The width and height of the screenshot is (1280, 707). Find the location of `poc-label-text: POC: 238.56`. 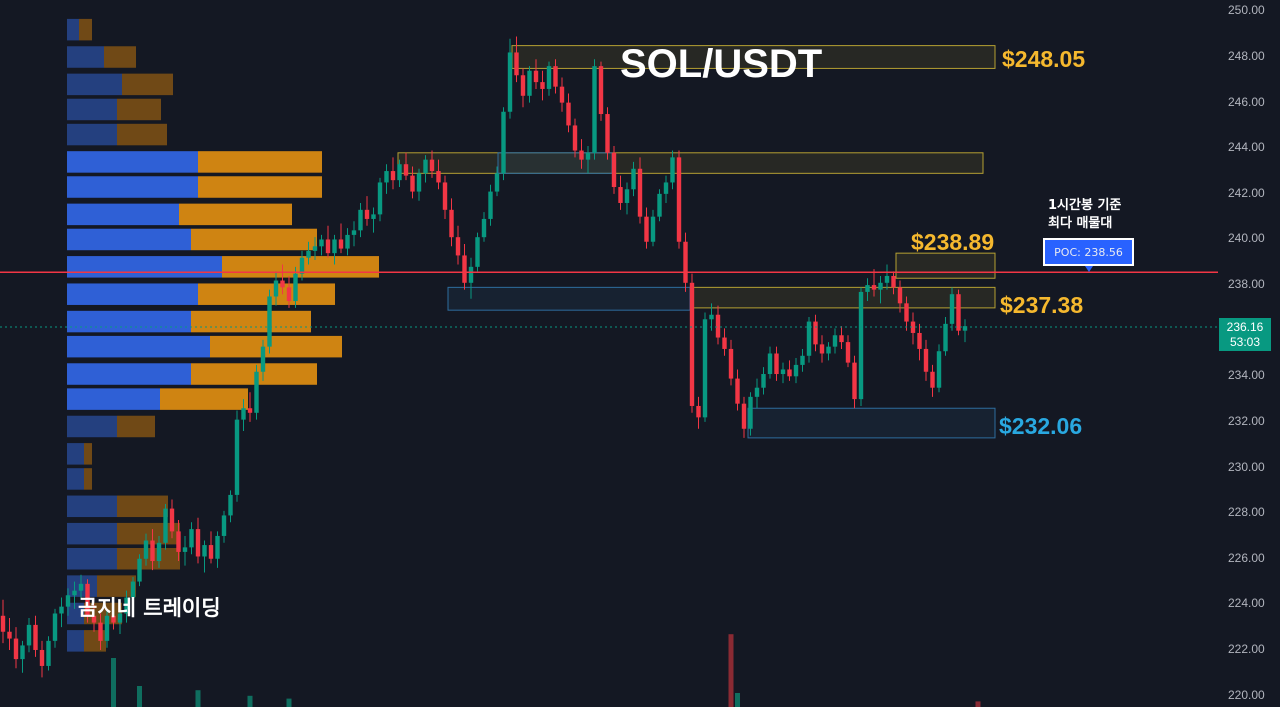

poc-label-text: POC: 238.56 is located at coordinates (1088, 252).